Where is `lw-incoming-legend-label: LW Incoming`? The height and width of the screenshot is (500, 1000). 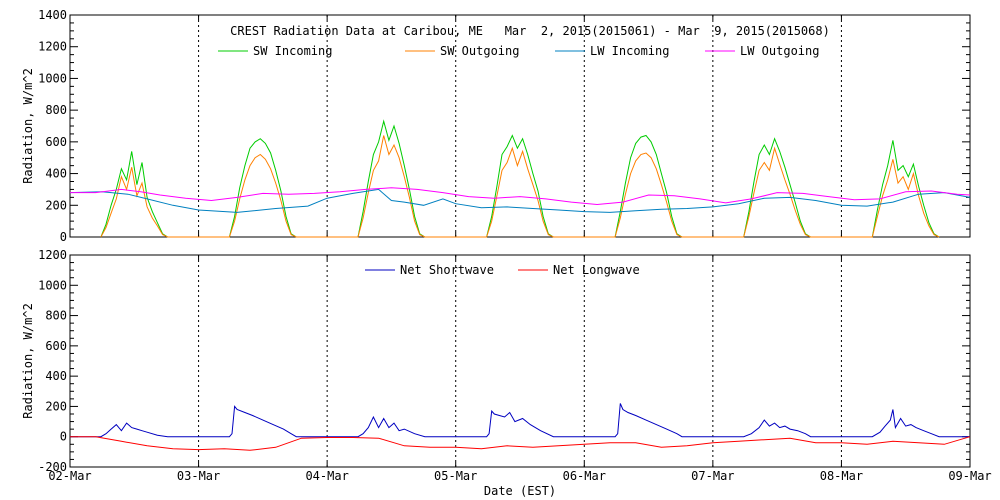 lw-incoming-legend-label: LW Incoming is located at coordinates (629, 51).